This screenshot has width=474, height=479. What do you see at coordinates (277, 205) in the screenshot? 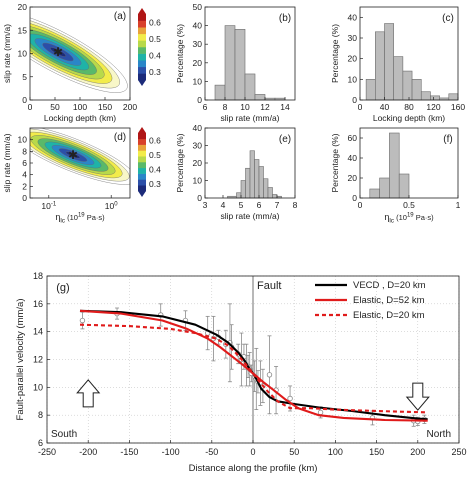
I see `x-tick-label: 7` at bounding box center [277, 205].